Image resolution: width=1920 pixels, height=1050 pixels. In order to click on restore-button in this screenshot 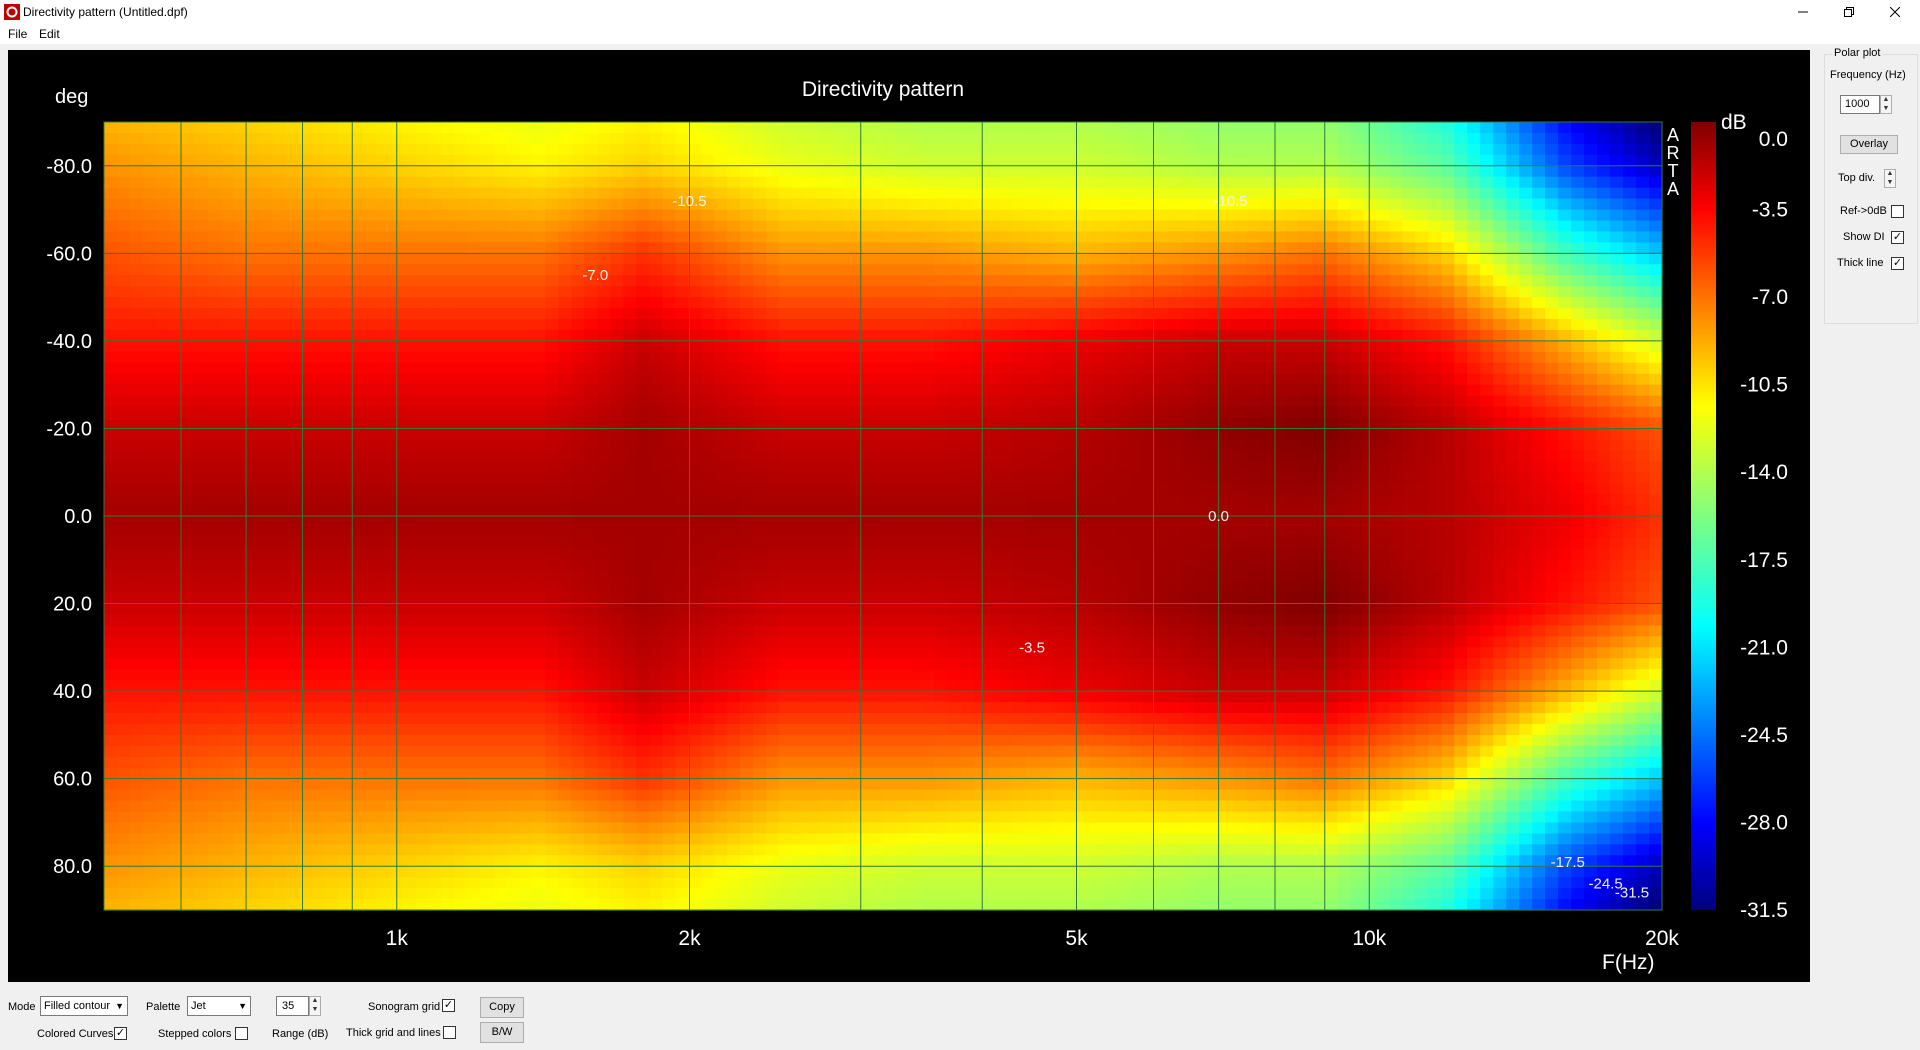, I will do `click(1849, 12)`.